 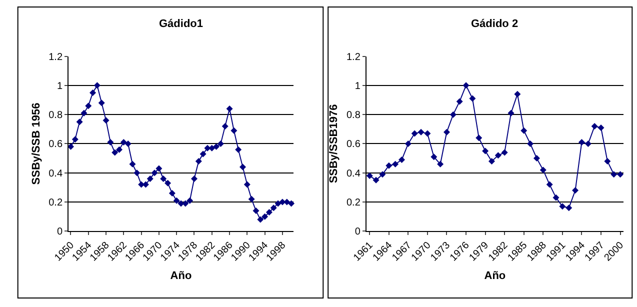 What do you see at coordinates (181, 24) in the screenshot?
I see `chart-title: Gádido1` at bounding box center [181, 24].